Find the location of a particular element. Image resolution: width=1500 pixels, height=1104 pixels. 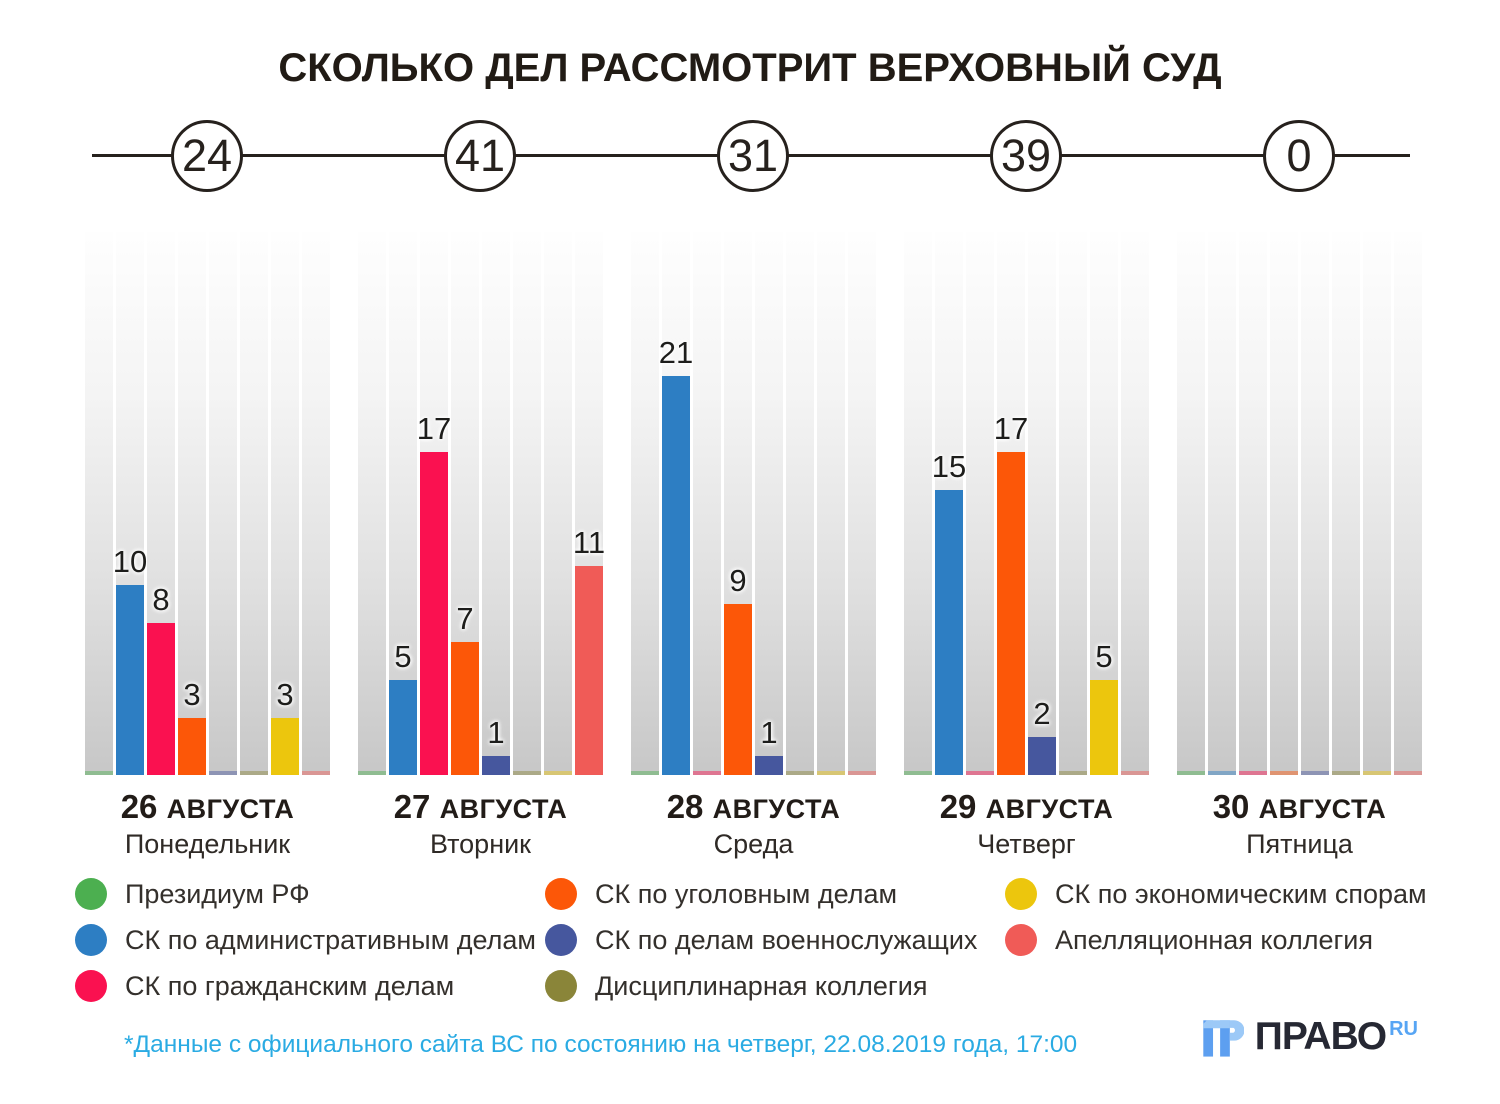

legend-label: Президиум РФ is located at coordinates (217, 893).